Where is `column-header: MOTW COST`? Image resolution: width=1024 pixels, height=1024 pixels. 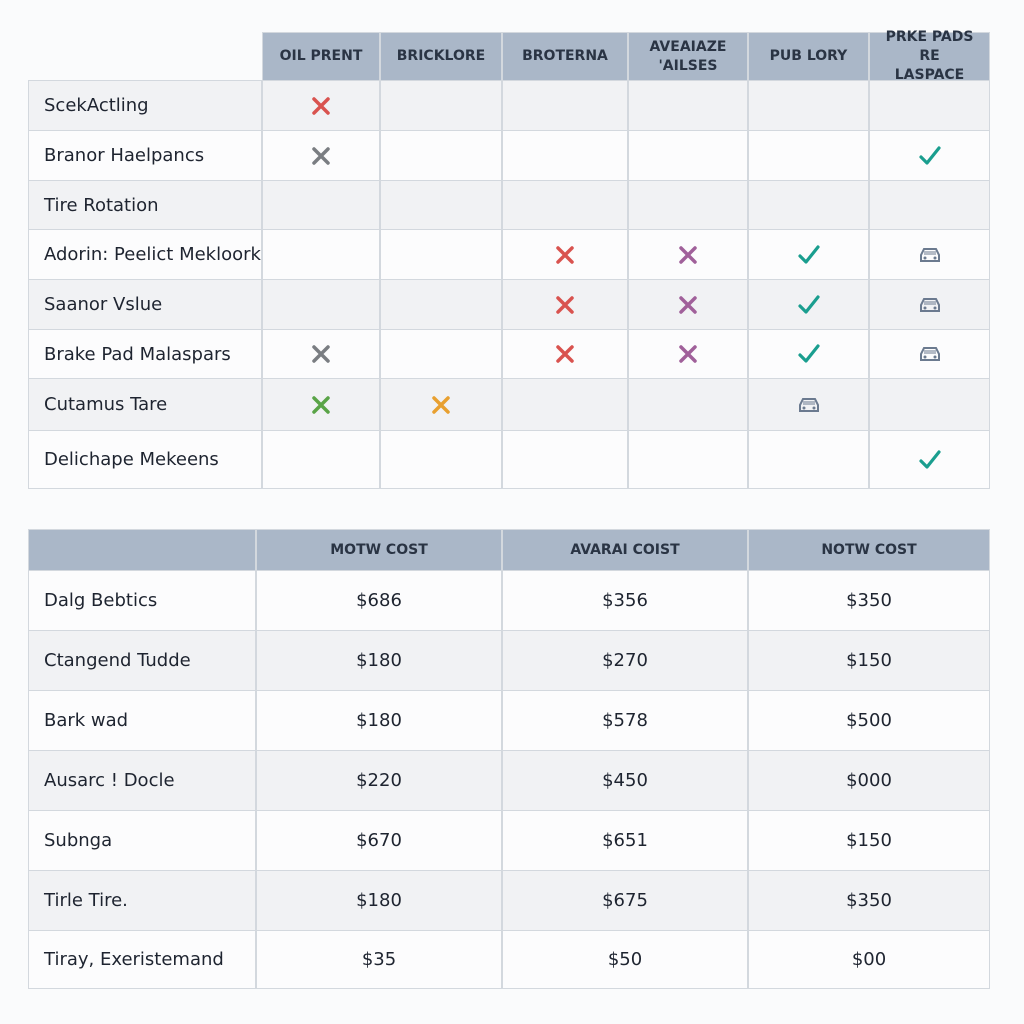 column-header: MOTW COST is located at coordinates (379, 550).